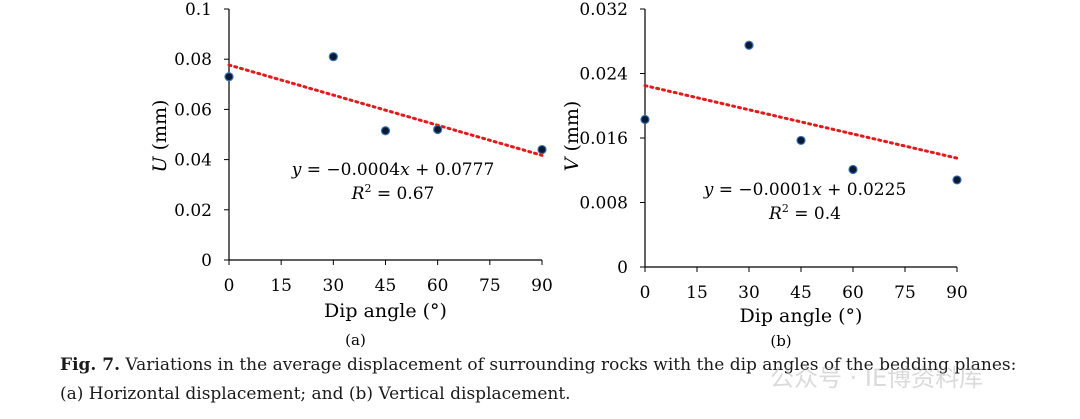 The width and height of the screenshot is (1080, 419). What do you see at coordinates (193, 110) in the screenshot?
I see `y-tick-label: 0.06` at bounding box center [193, 110].